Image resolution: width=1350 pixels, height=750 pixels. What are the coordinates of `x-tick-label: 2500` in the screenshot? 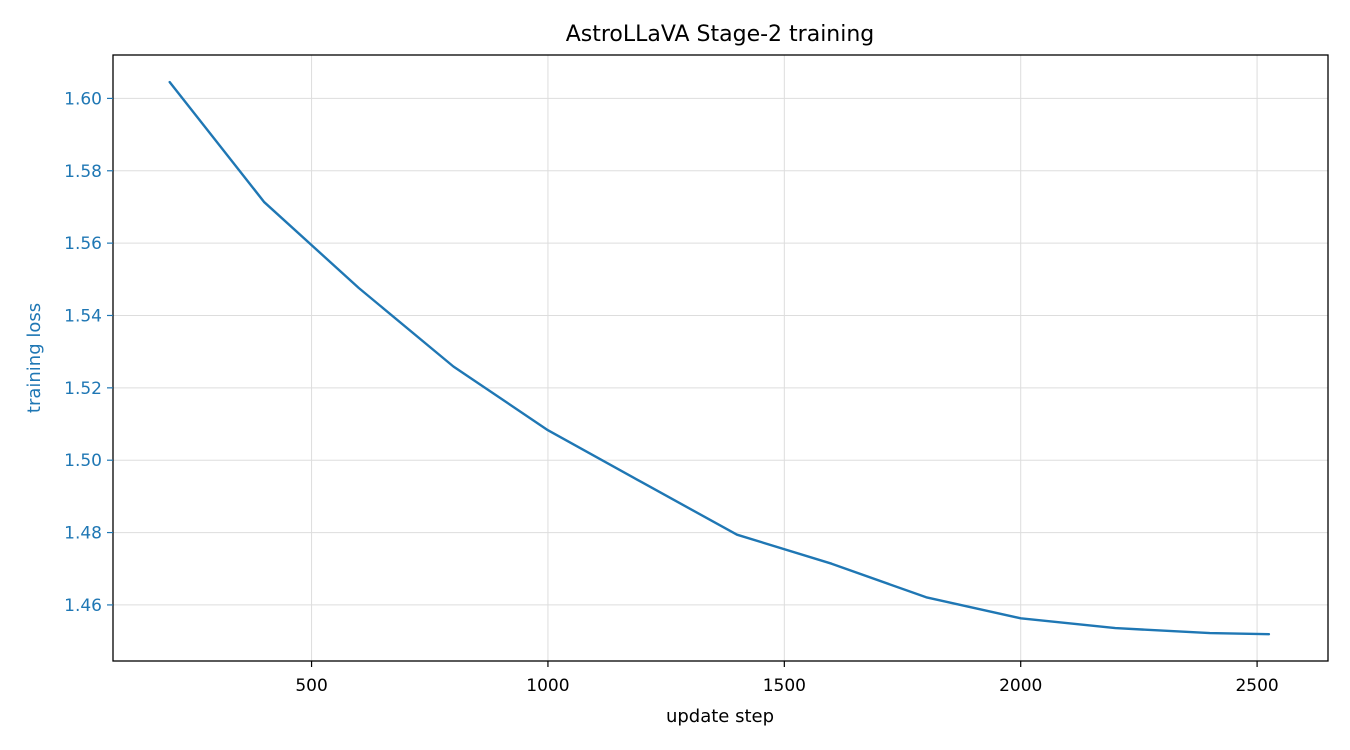 It's located at (1256, 686).